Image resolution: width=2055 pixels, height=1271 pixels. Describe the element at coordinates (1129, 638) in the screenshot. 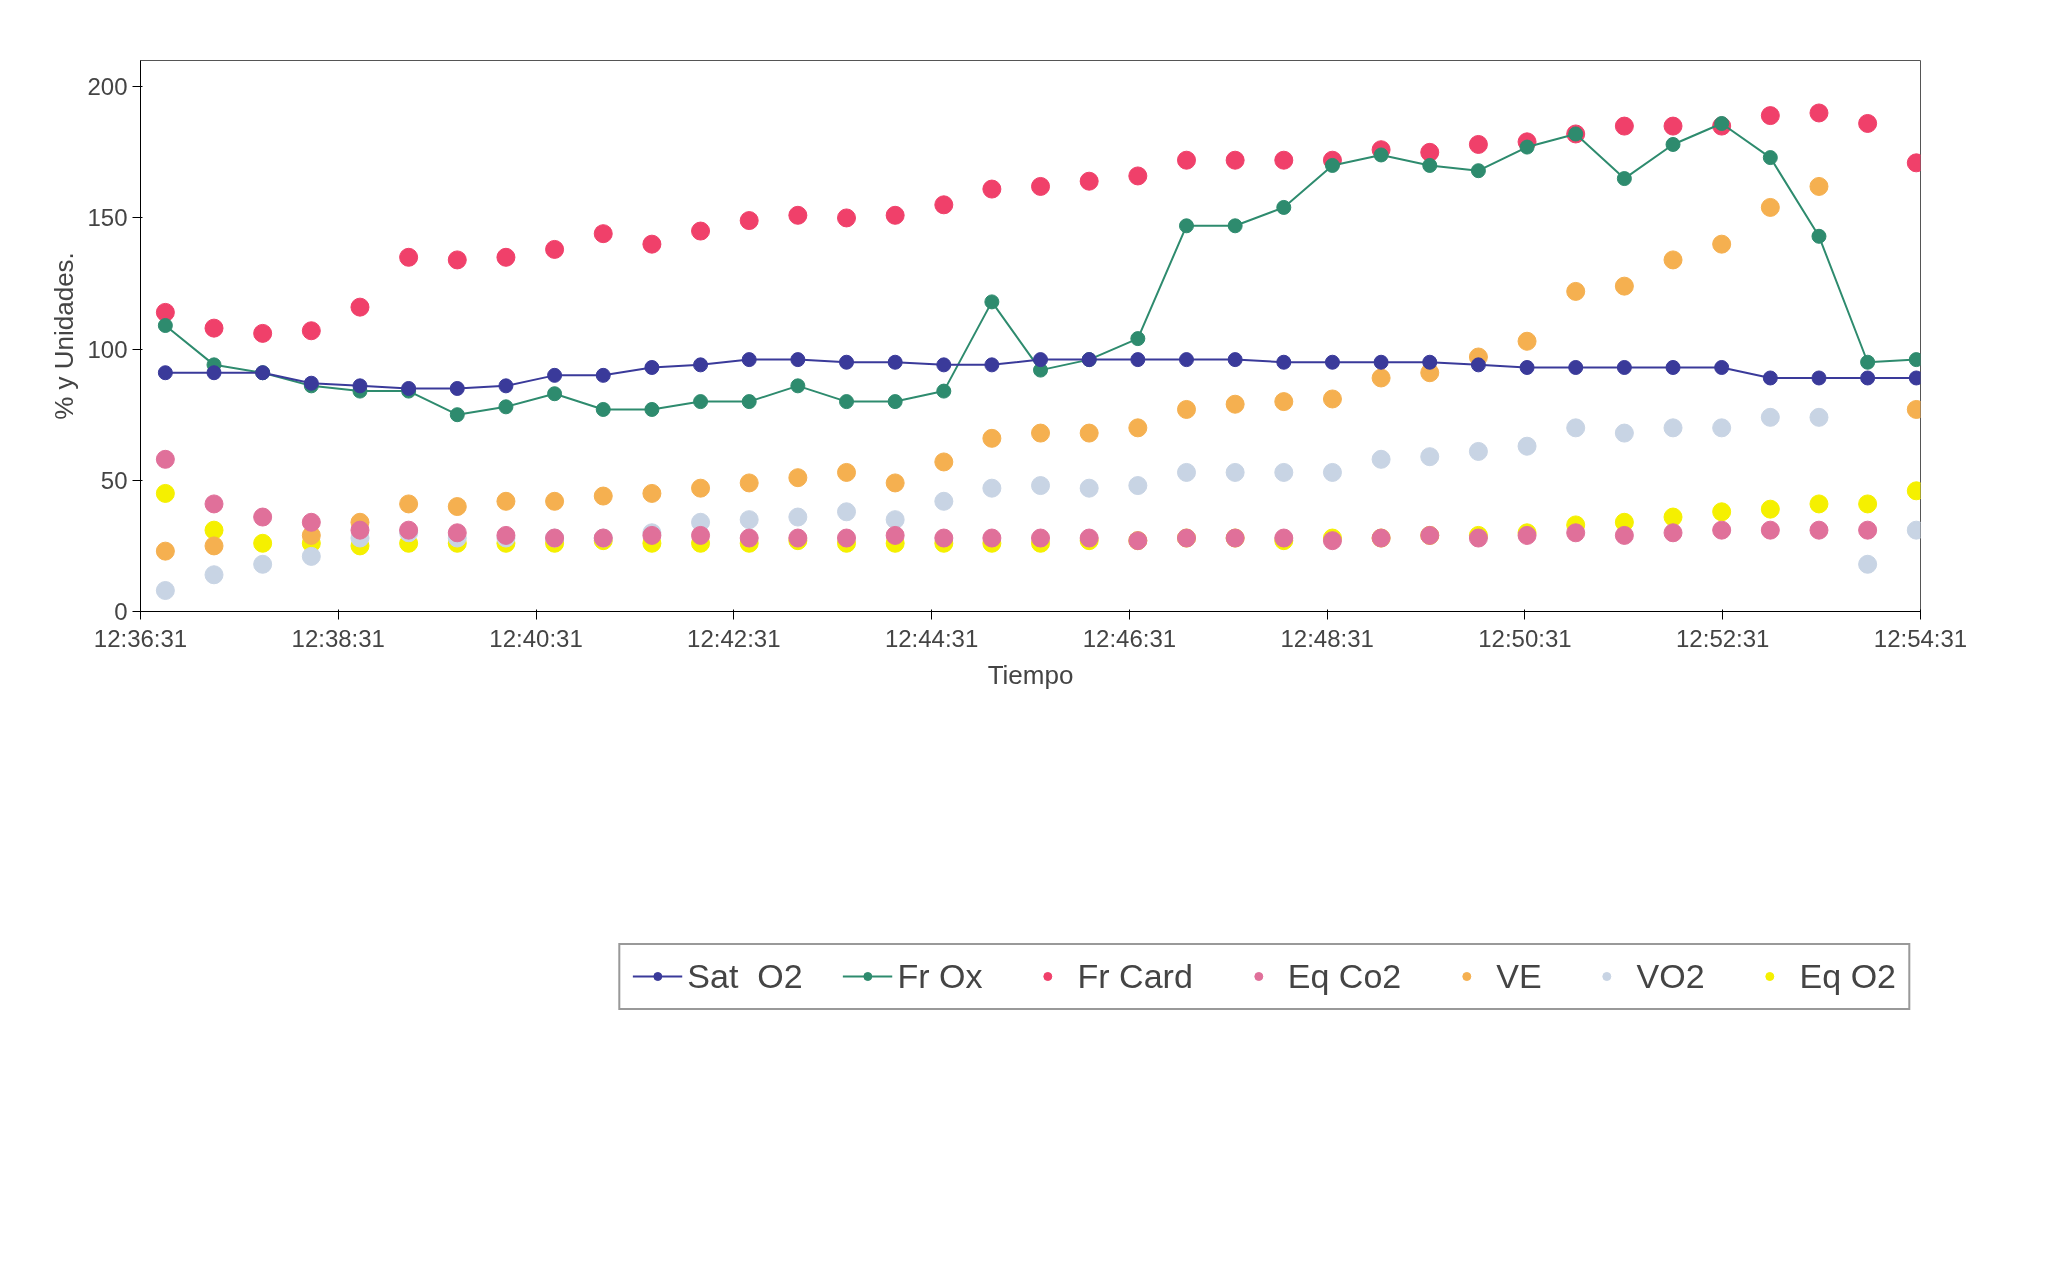

I see `x-tick-label: 12:46:31` at that location.